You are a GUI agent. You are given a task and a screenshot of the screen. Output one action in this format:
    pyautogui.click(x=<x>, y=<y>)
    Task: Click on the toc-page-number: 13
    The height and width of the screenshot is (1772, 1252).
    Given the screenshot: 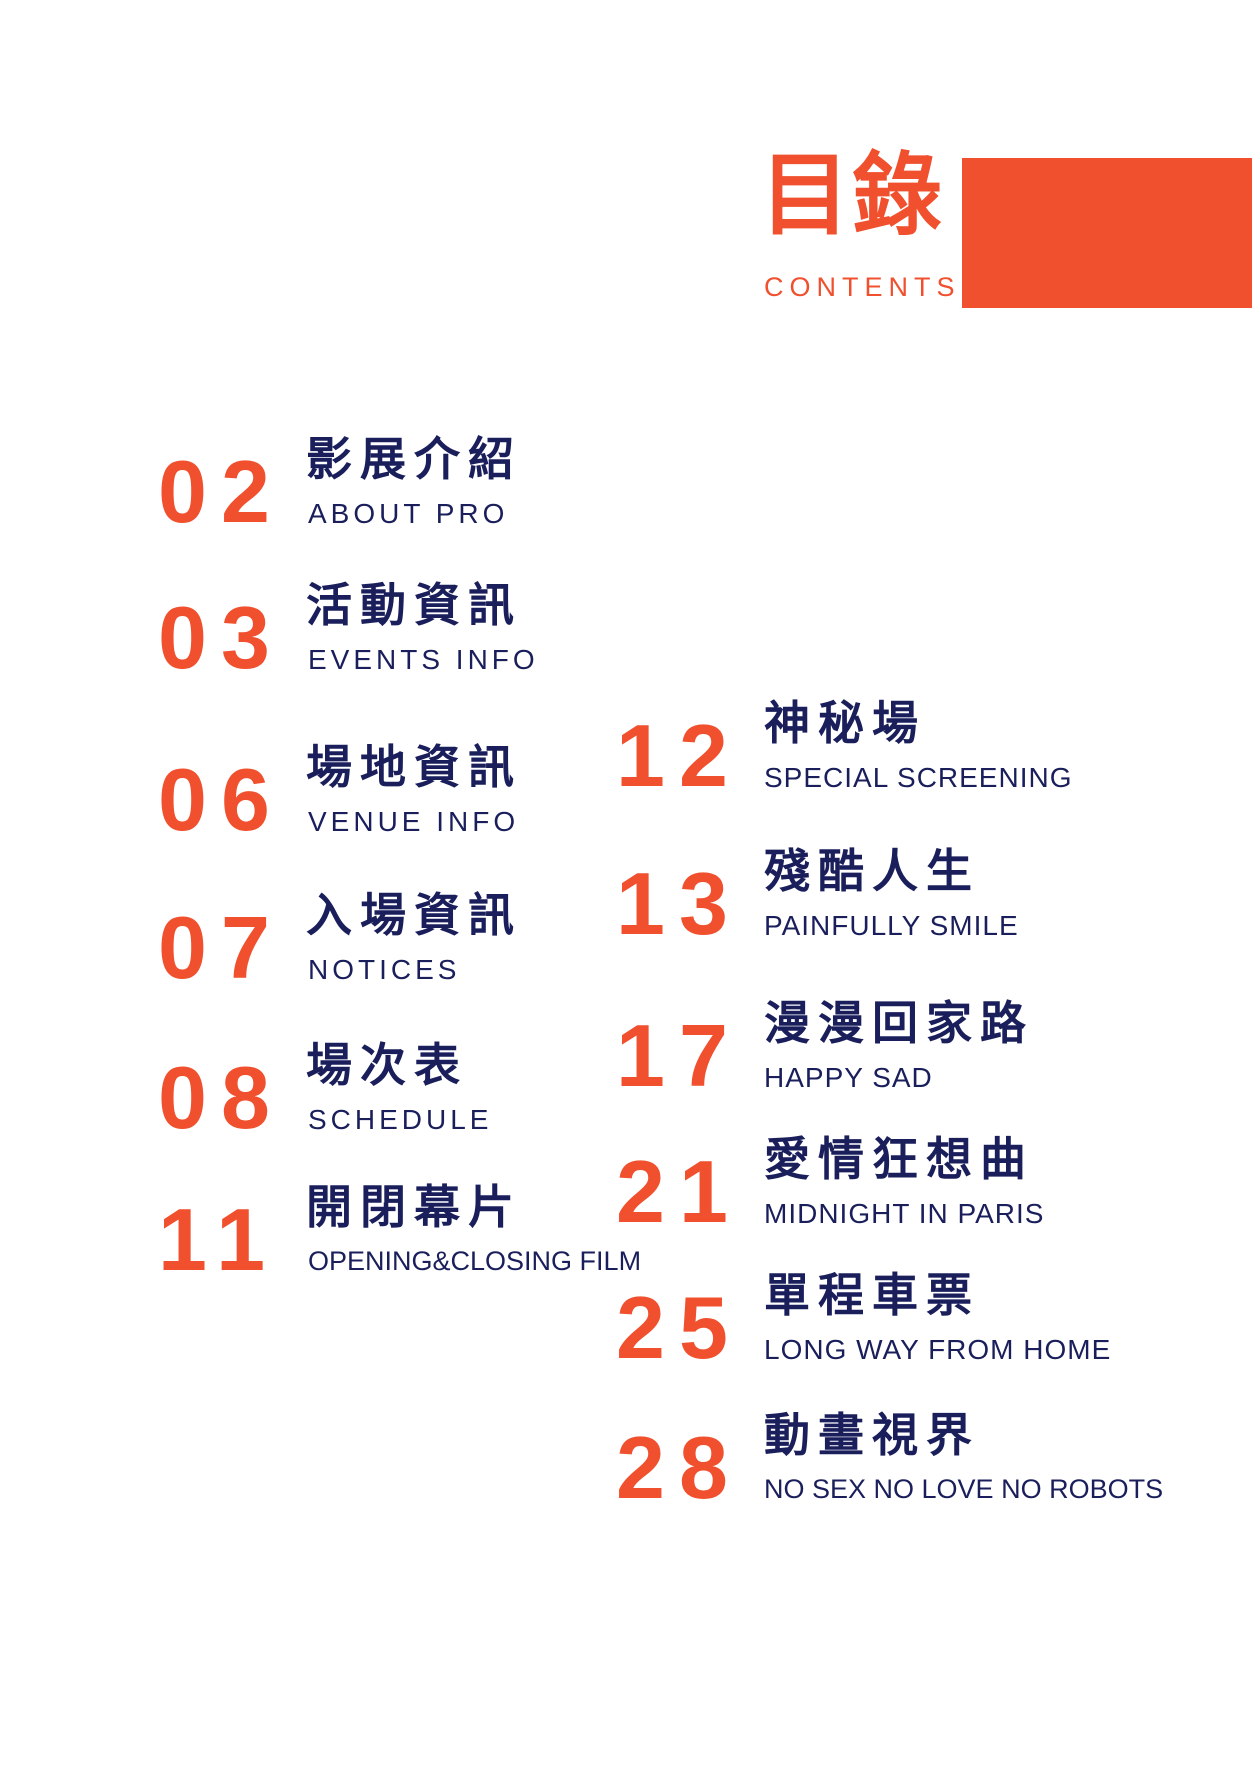 What is the action you would take?
    pyautogui.click(x=679, y=903)
    